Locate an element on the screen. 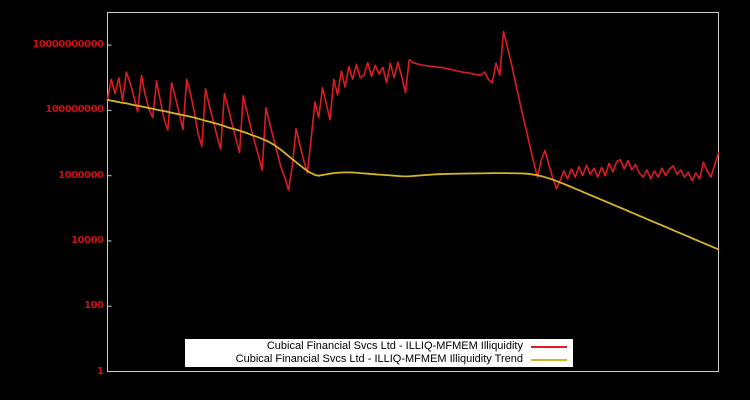 This screenshot has width=750, height=400. y-axis-tick-label: 1000000 is located at coordinates (81, 175).